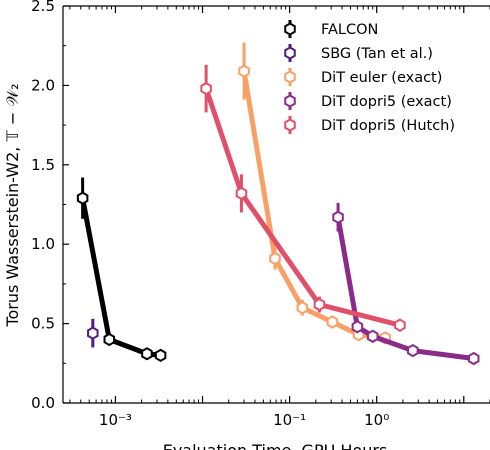  What do you see at coordinates (122, 276) in the screenshot?
I see `series-line` at bounding box center [122, 276].